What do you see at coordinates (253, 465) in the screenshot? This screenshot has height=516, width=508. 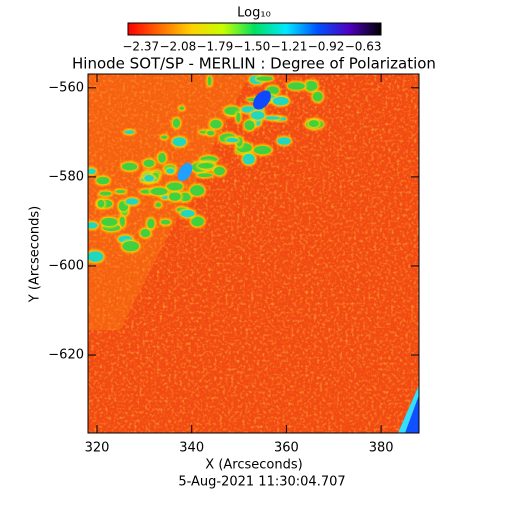 I see `x-axis-label: X (Arcseconds)` at bounding box center [253, 465].